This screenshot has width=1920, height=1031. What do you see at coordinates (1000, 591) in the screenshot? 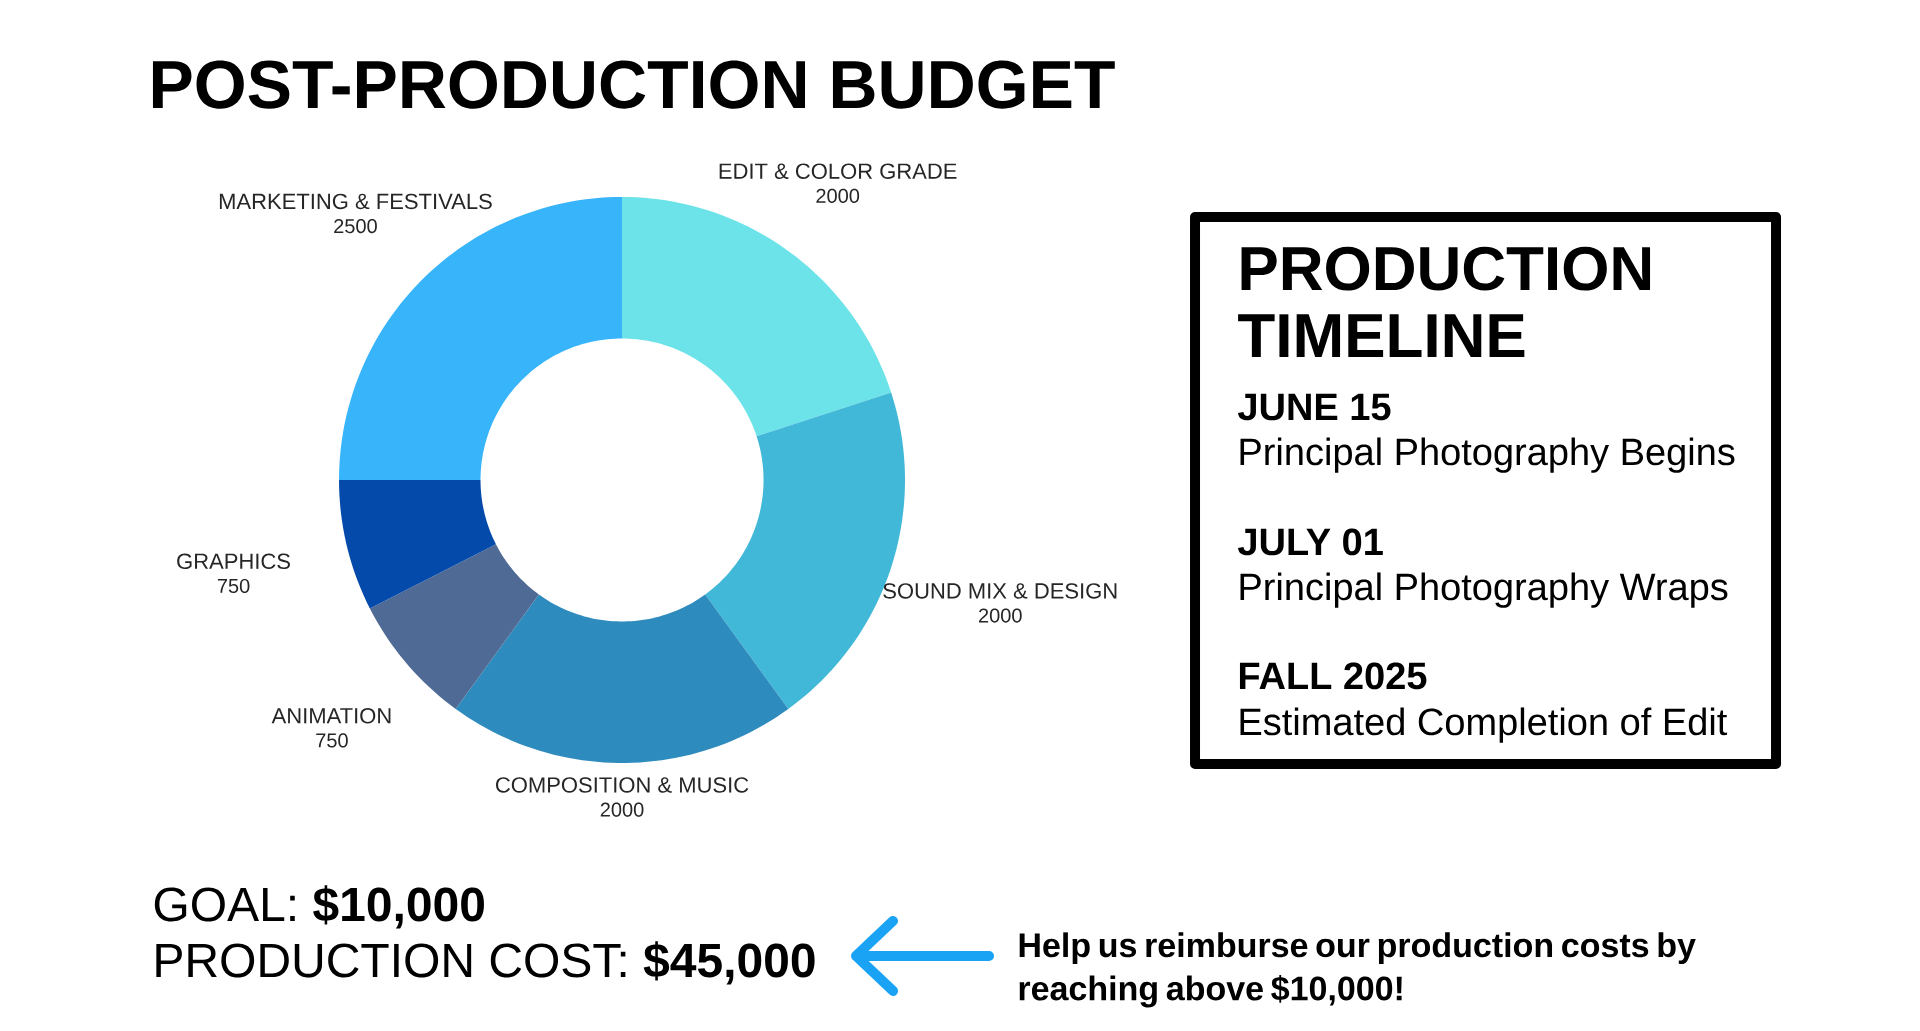
I see `slice-label: SOUND MIX & DESIGN` at bounding box center [1000, 591].